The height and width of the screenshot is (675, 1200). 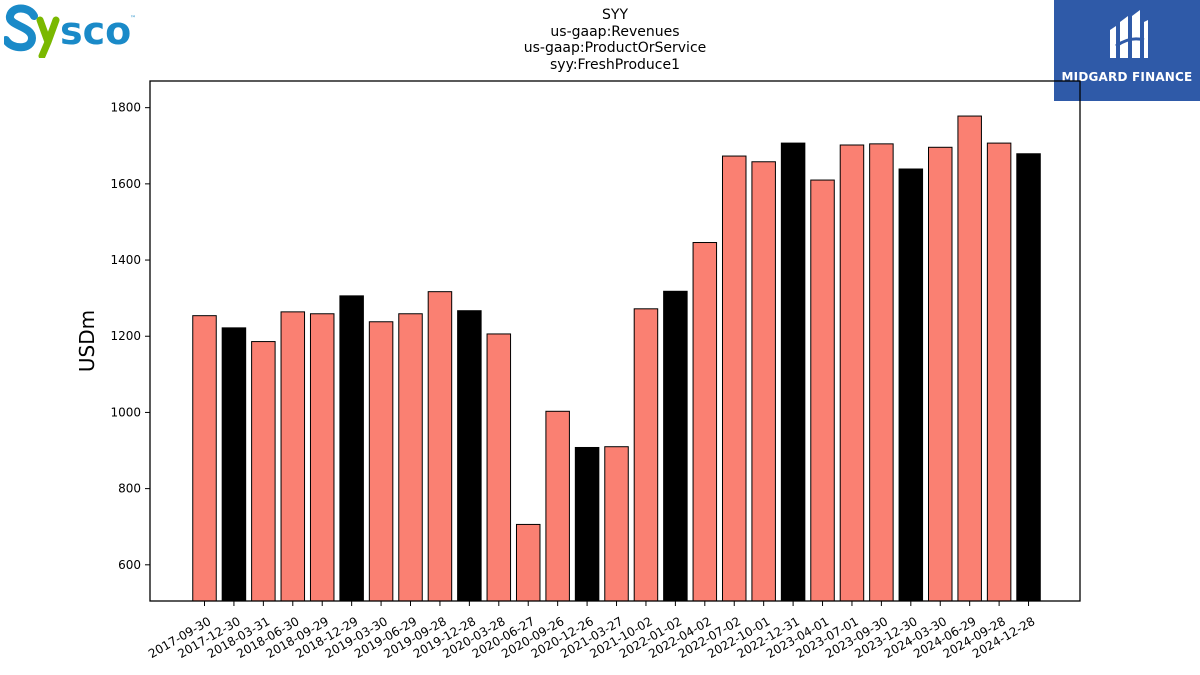 I want to click on svg-text: ™, so click(x=133, y=18).